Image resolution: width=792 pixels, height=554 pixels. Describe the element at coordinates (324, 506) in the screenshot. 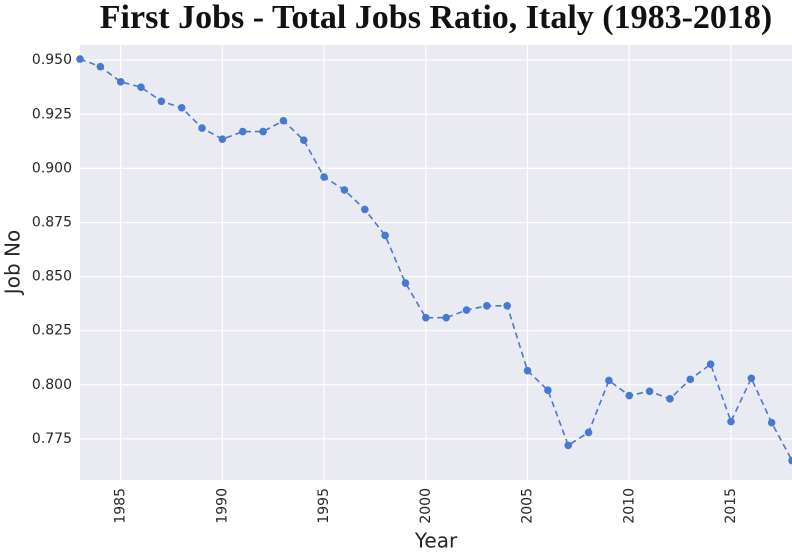

I see `x-tick-label: 1995` at that location.